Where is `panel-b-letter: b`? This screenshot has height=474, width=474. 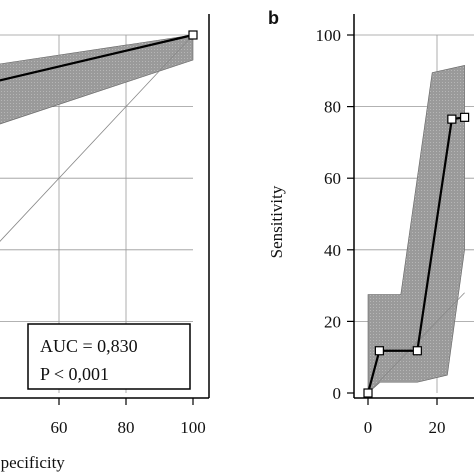
panel-b-letter: b is located at coordinates (273, 18).